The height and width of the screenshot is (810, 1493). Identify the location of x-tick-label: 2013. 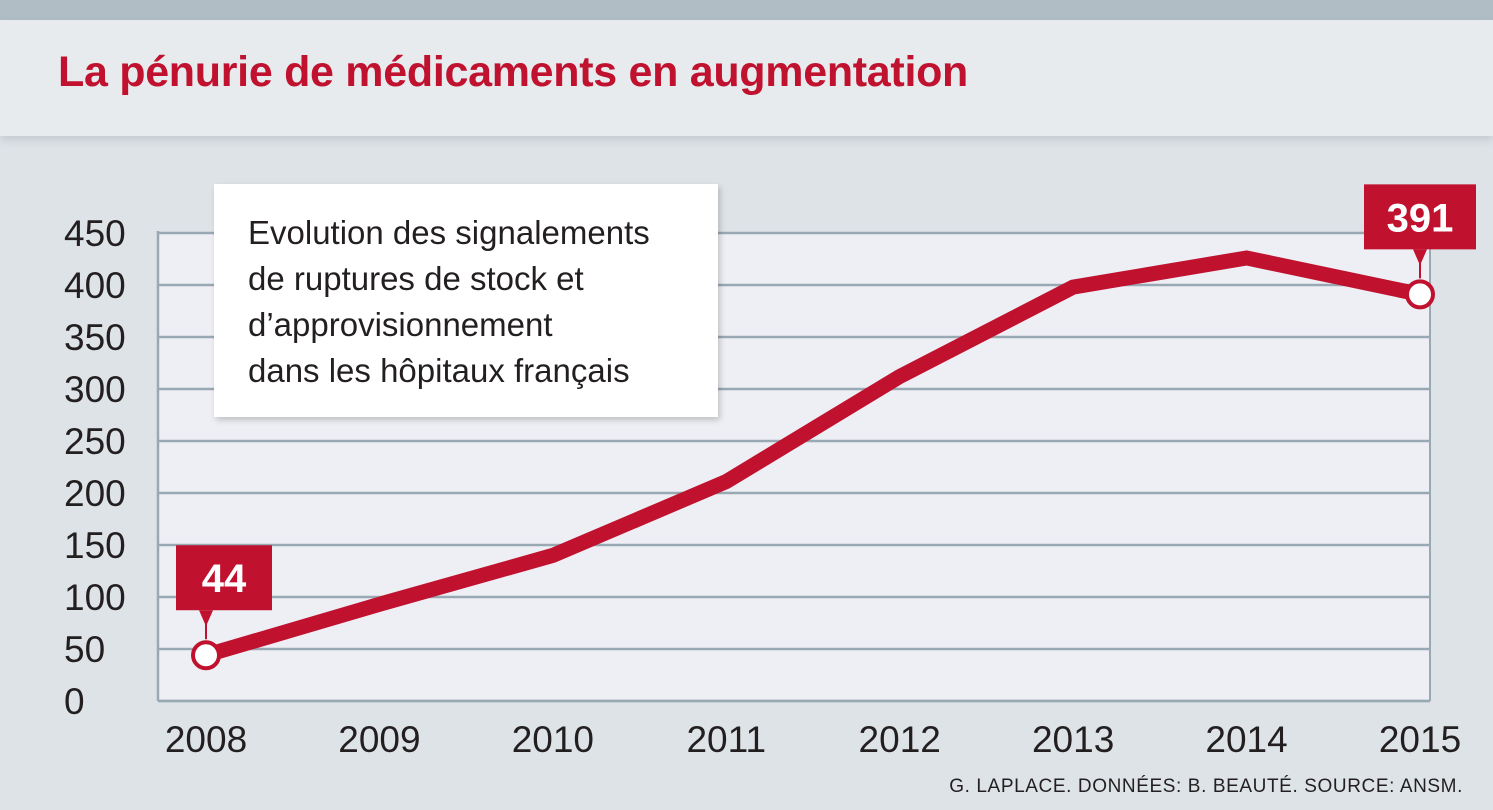
(1073, 739).